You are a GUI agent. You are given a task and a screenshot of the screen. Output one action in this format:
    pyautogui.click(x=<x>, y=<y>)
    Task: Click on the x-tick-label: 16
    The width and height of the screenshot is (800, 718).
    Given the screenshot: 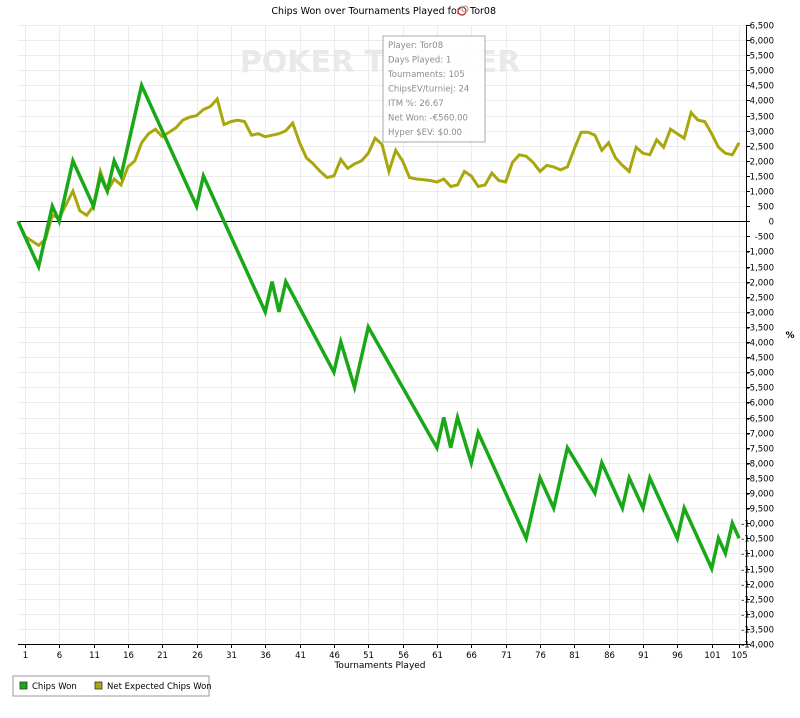 What is the action you would take?
    pyautogui.click(x=128, y=656)
    